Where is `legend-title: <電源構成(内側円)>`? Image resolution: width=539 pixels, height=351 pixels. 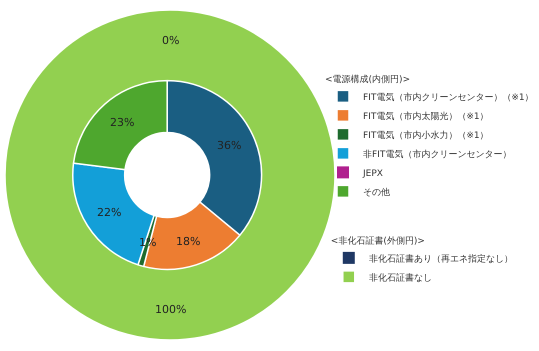 legend-title: <電源構成(内側円)> is located at coordinates (367, 79).